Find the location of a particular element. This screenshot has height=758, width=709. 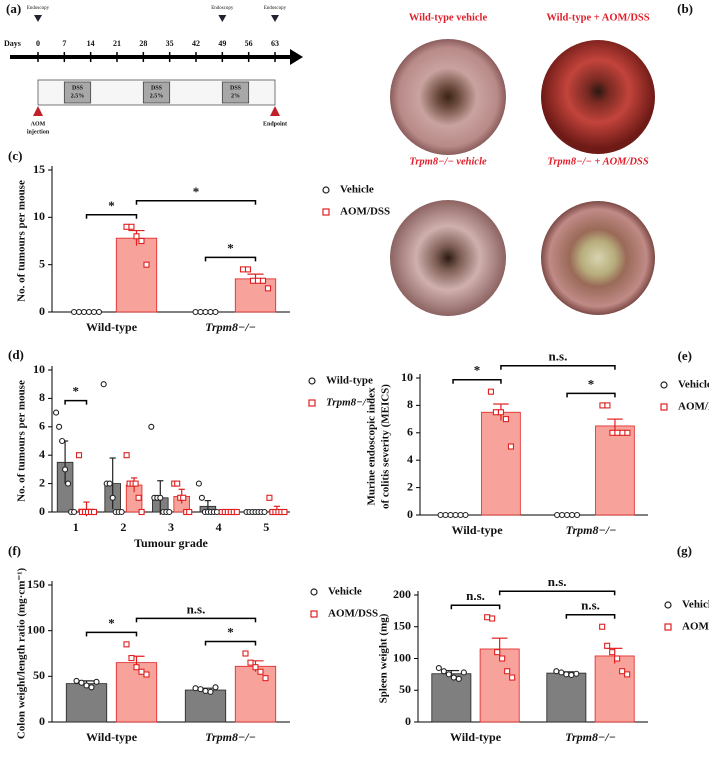

x-tick-label: 3 is located at coordinates (171, 527).